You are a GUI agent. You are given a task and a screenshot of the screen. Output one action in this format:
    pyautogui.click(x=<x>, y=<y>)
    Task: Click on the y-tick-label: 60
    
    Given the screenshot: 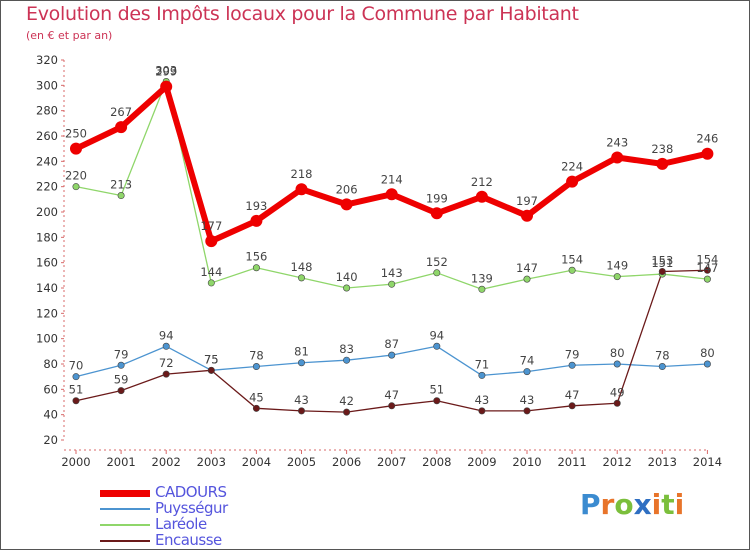 What is the action you would take?
    pyautogui.click(x=50, y=389)
    